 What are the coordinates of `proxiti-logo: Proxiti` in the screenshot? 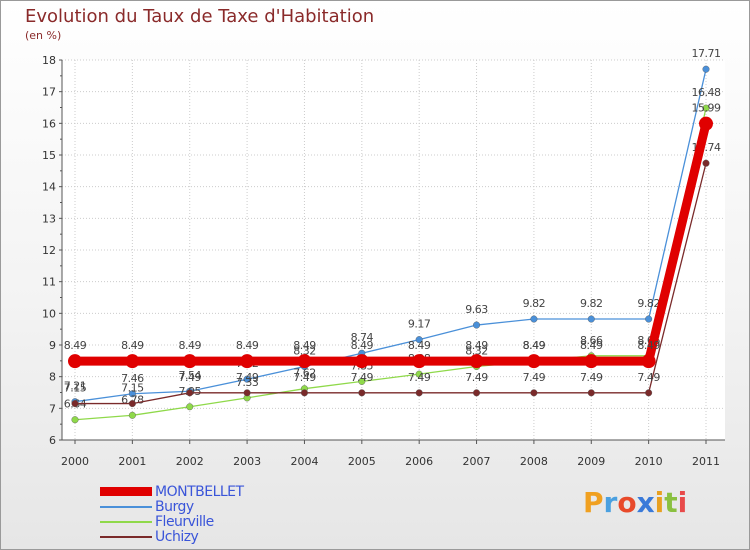 It's located at (635, 502).